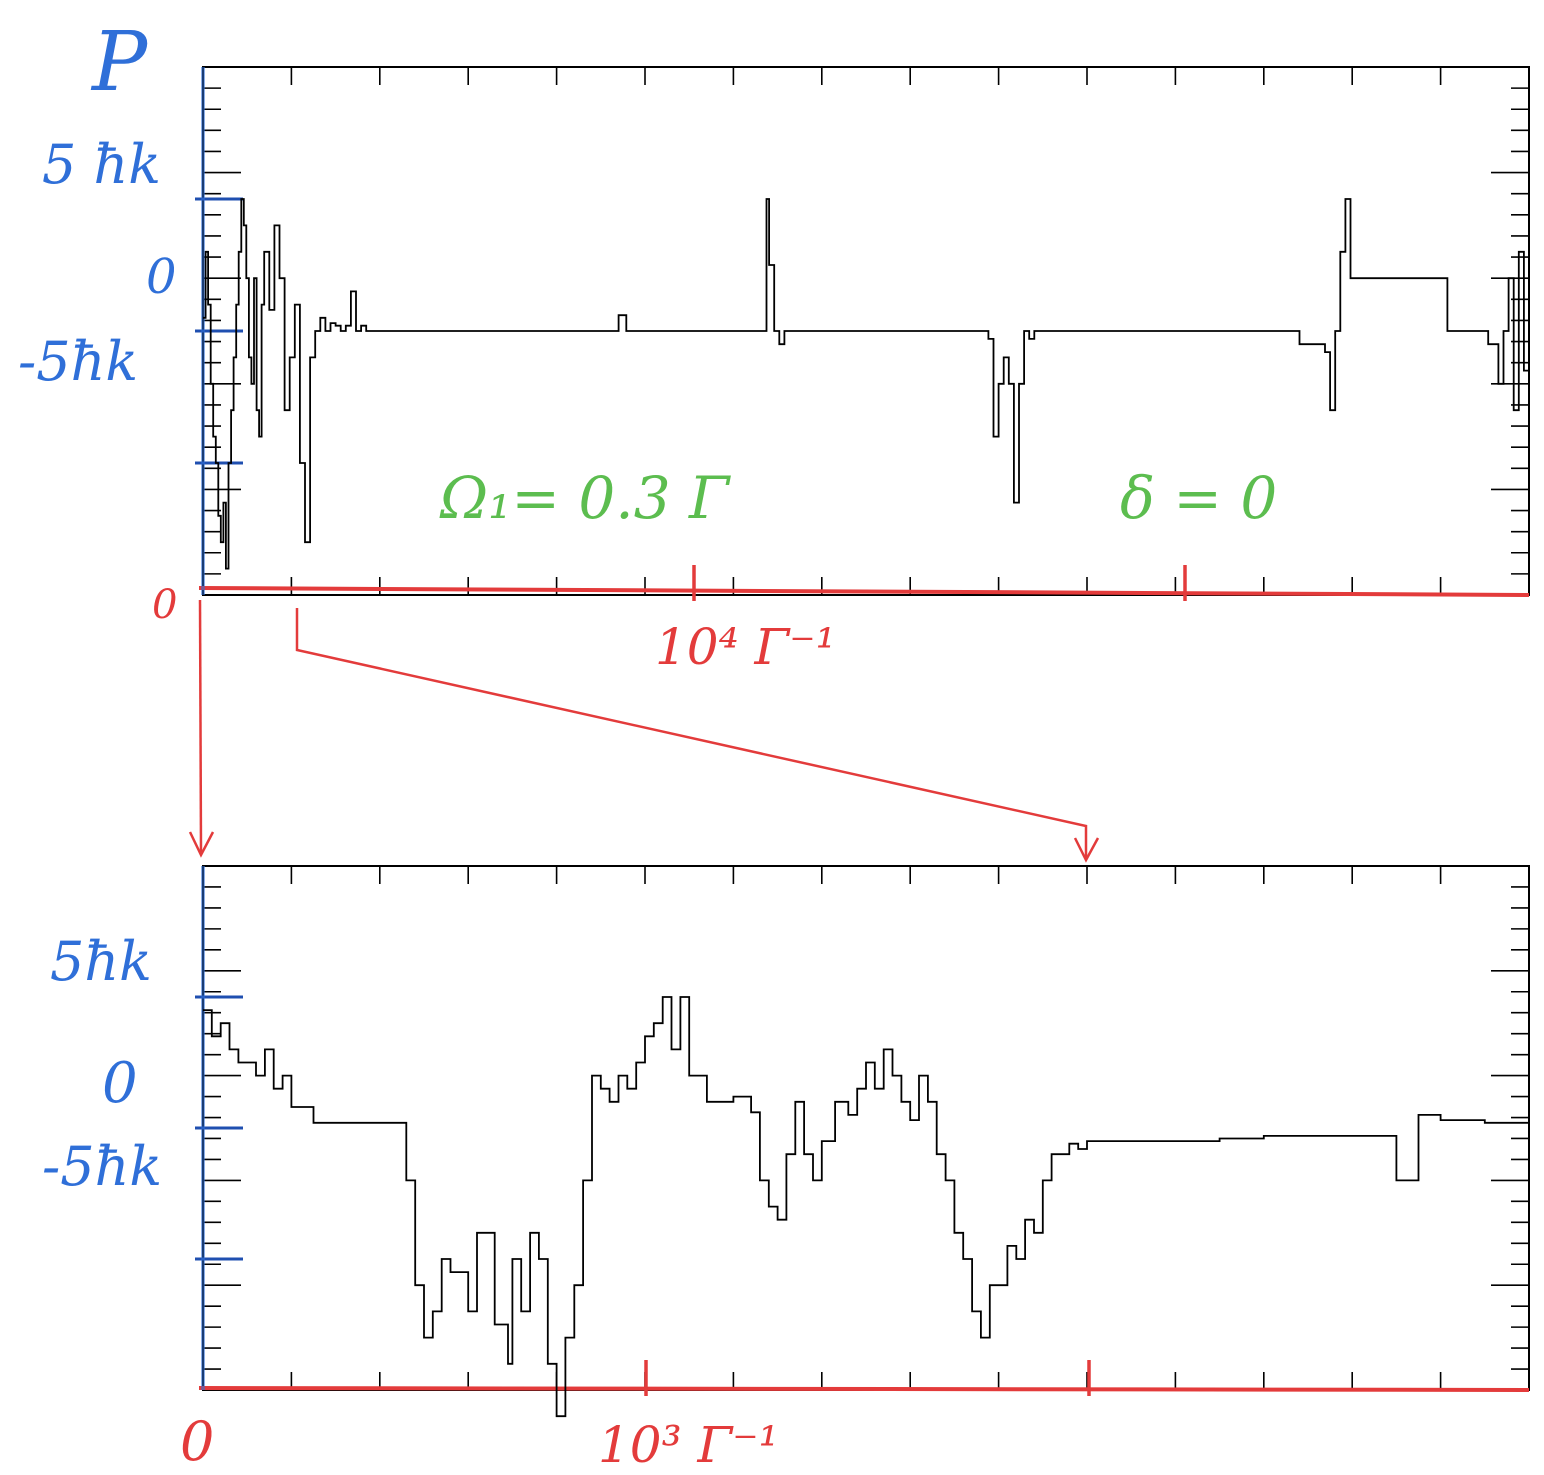 The width and height of the screenshot is (1544, 1475). I want to click on zoom-connectors, so click(644, 731).